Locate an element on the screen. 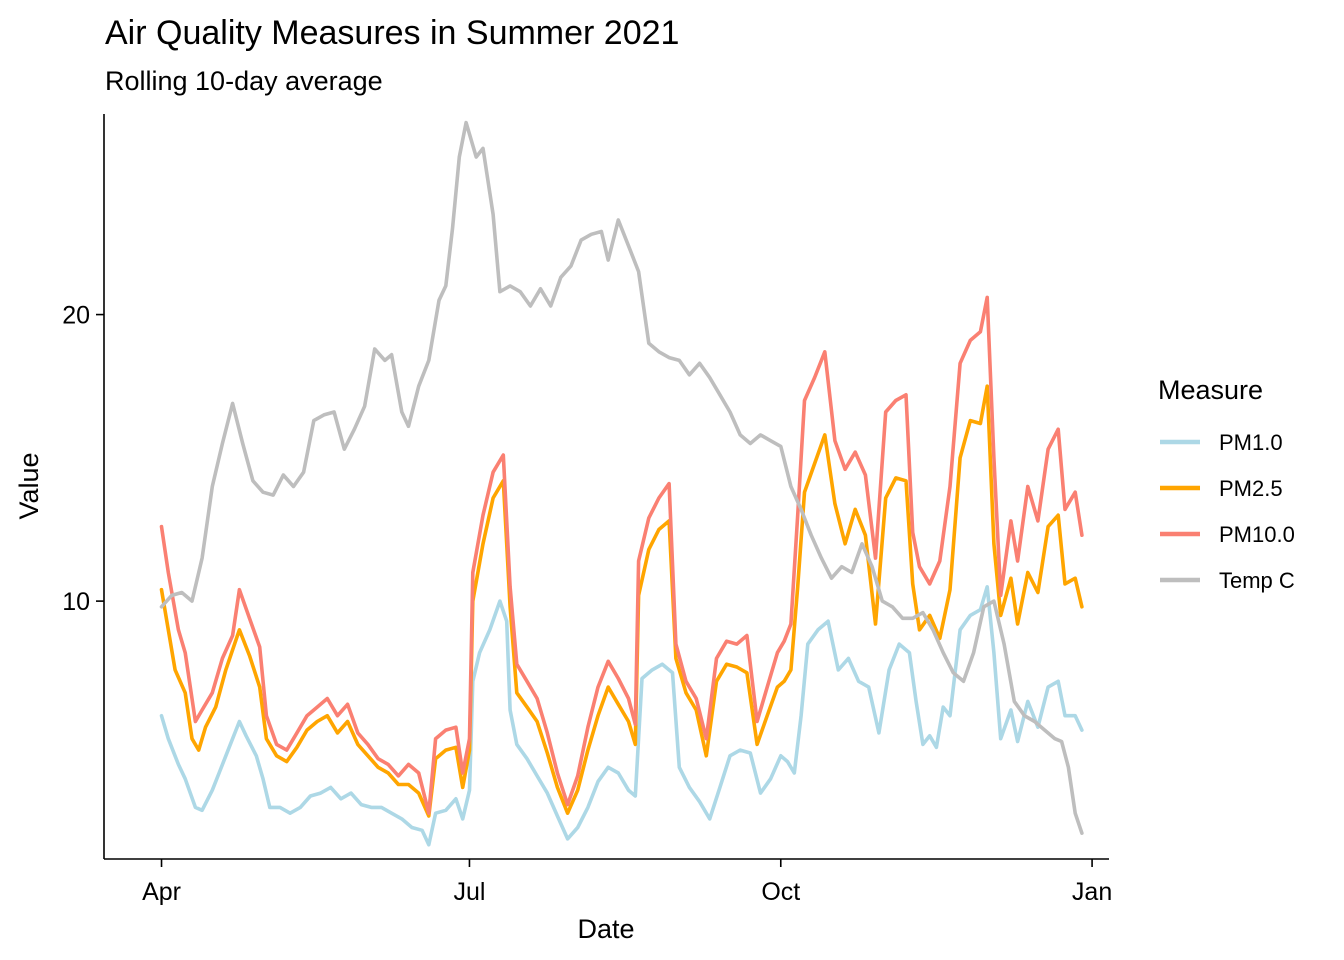  x-tick-label: Jan is located at coordinates (1092, 892).